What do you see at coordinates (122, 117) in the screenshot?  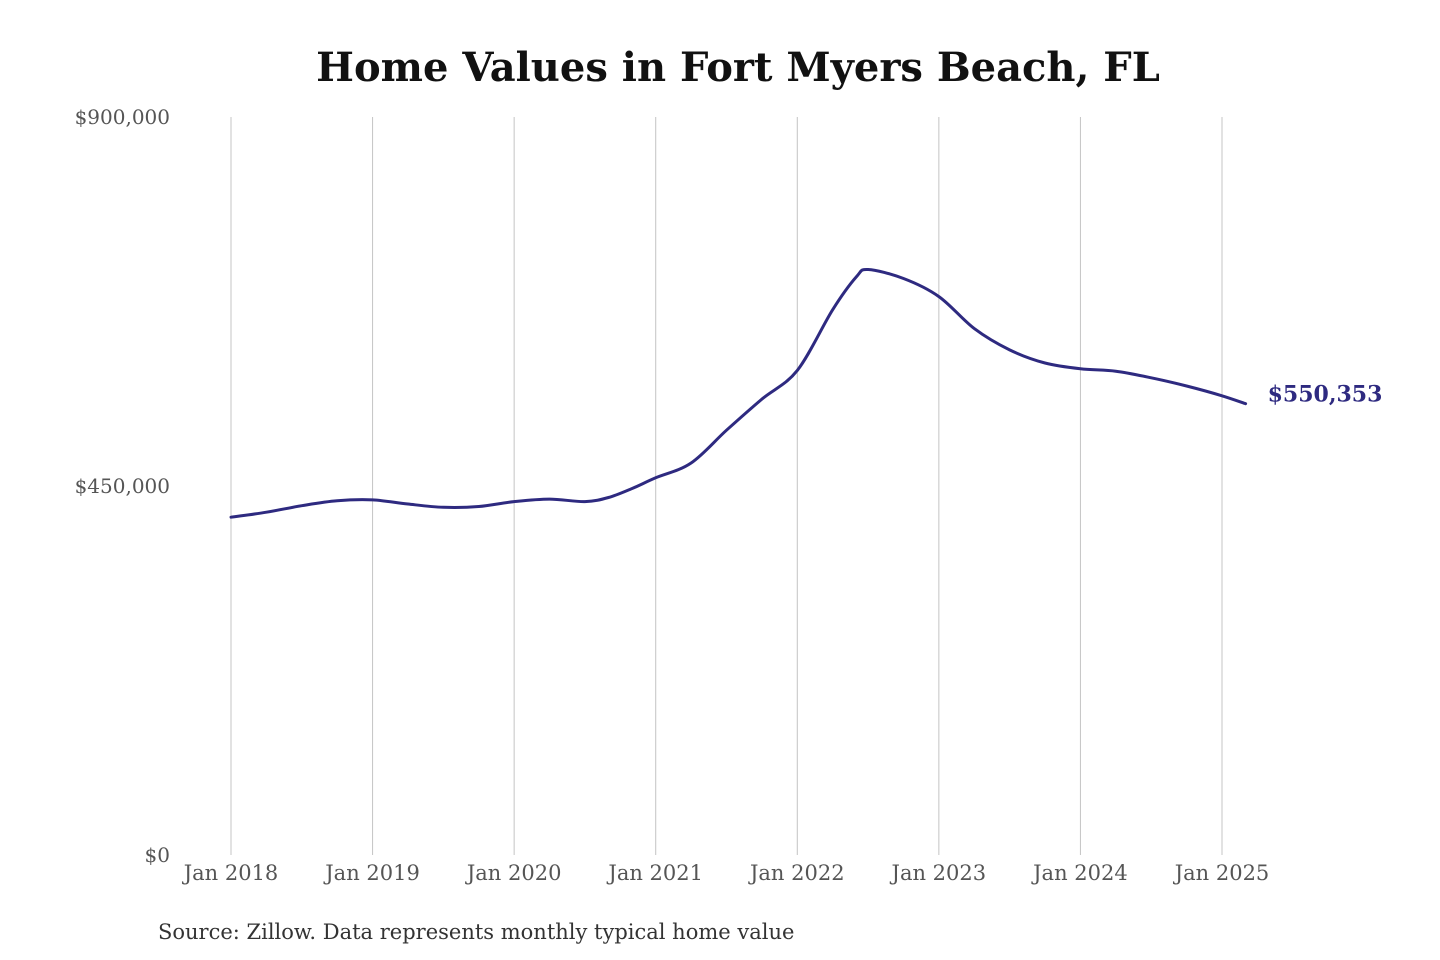 I see `y-tick-label: $900,000` at bounding box center [122, 117].